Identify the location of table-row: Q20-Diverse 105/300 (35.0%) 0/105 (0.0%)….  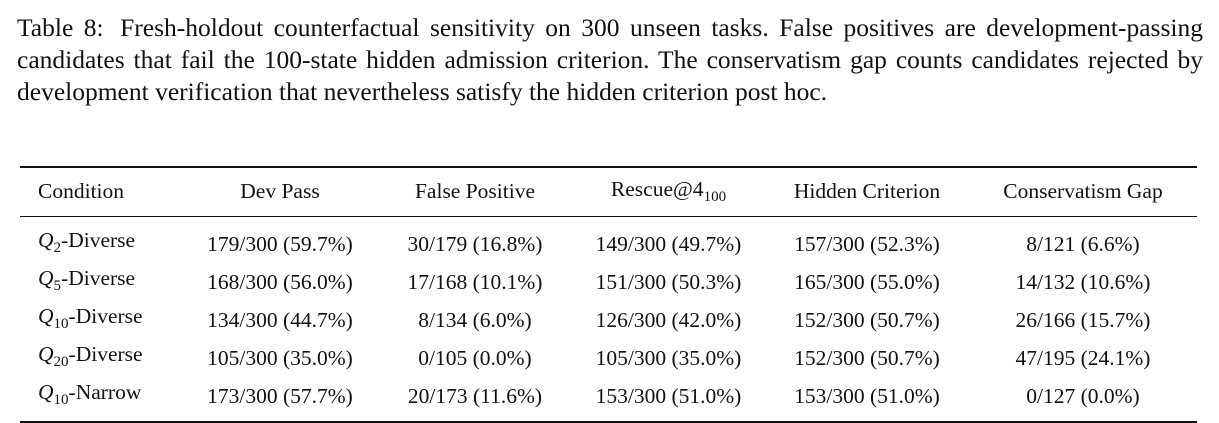
(608, 358).